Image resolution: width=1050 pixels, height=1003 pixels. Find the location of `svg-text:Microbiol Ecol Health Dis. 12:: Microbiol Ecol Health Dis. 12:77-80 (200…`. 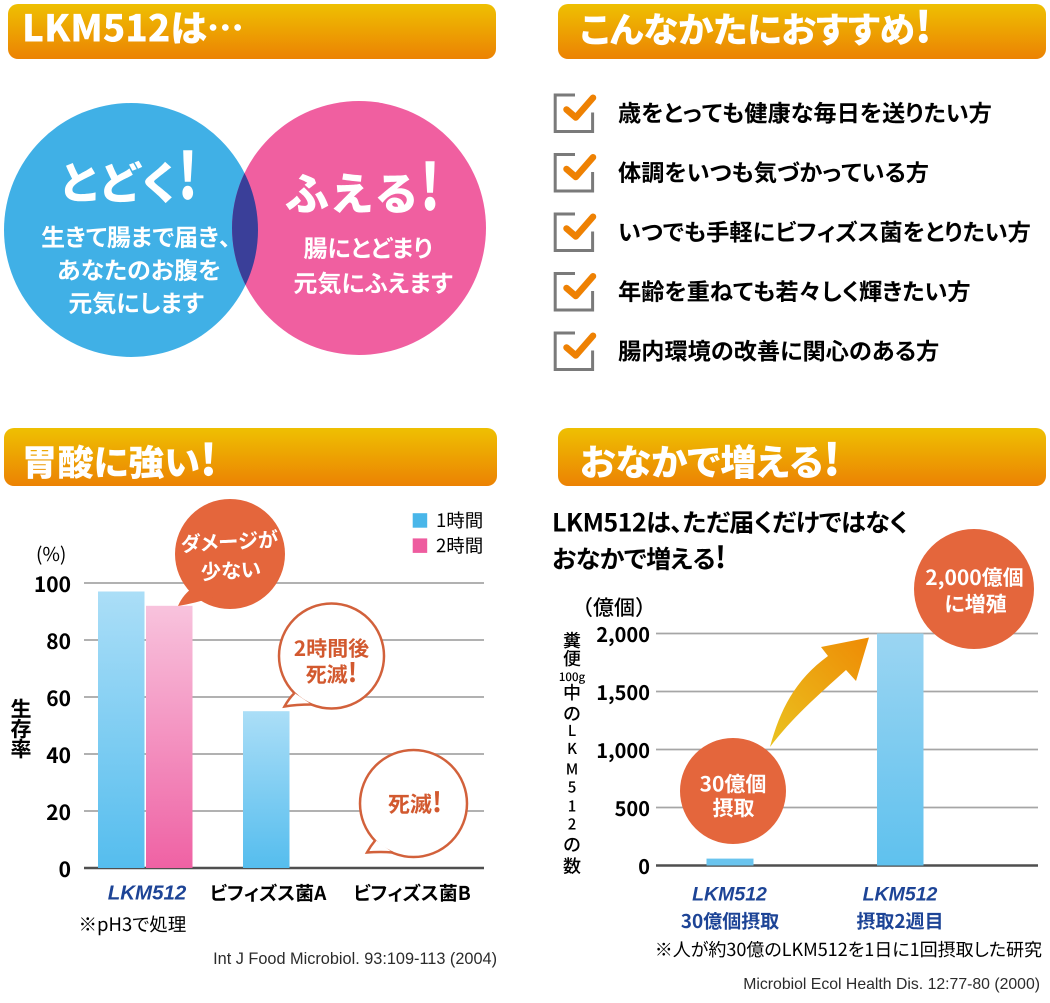

svg-text:Microbiol Ecol Health Dis. 12:: Microbiol Ecol Health Dis. 12:77-80 (200… is located at coordinates (891, 984).